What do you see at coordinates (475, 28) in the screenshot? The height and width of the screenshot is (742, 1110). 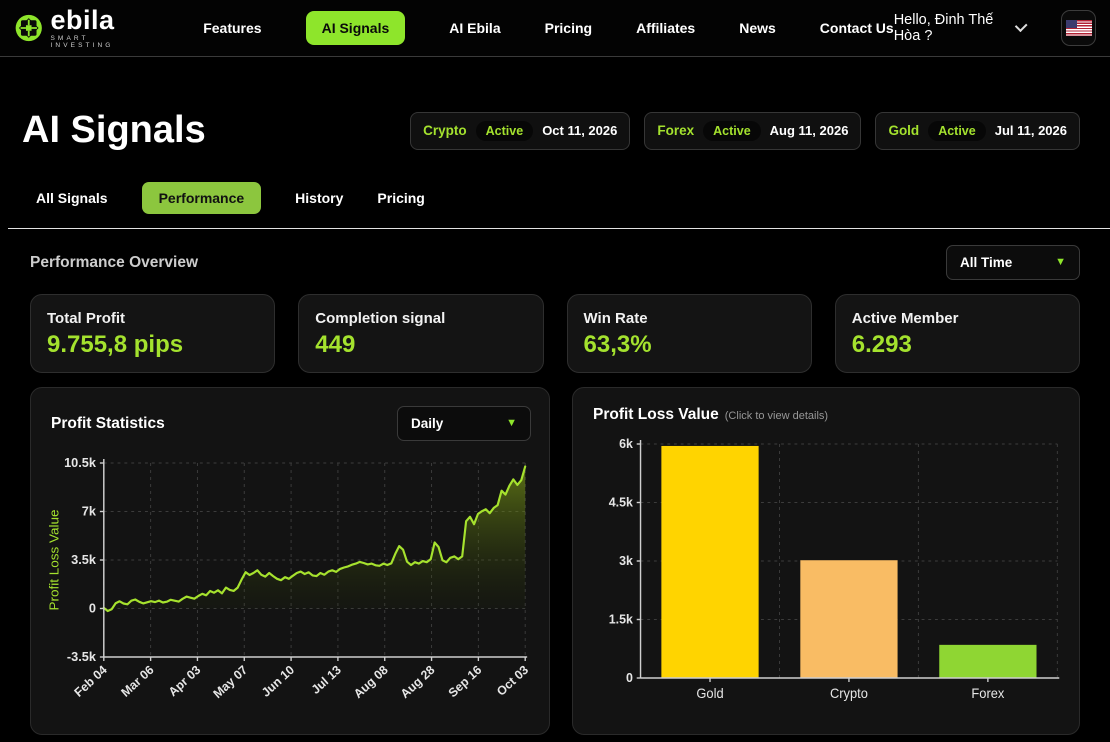 I see `nav-item-ai-ebila: AI Ebila` at bounding box center [475, 28].